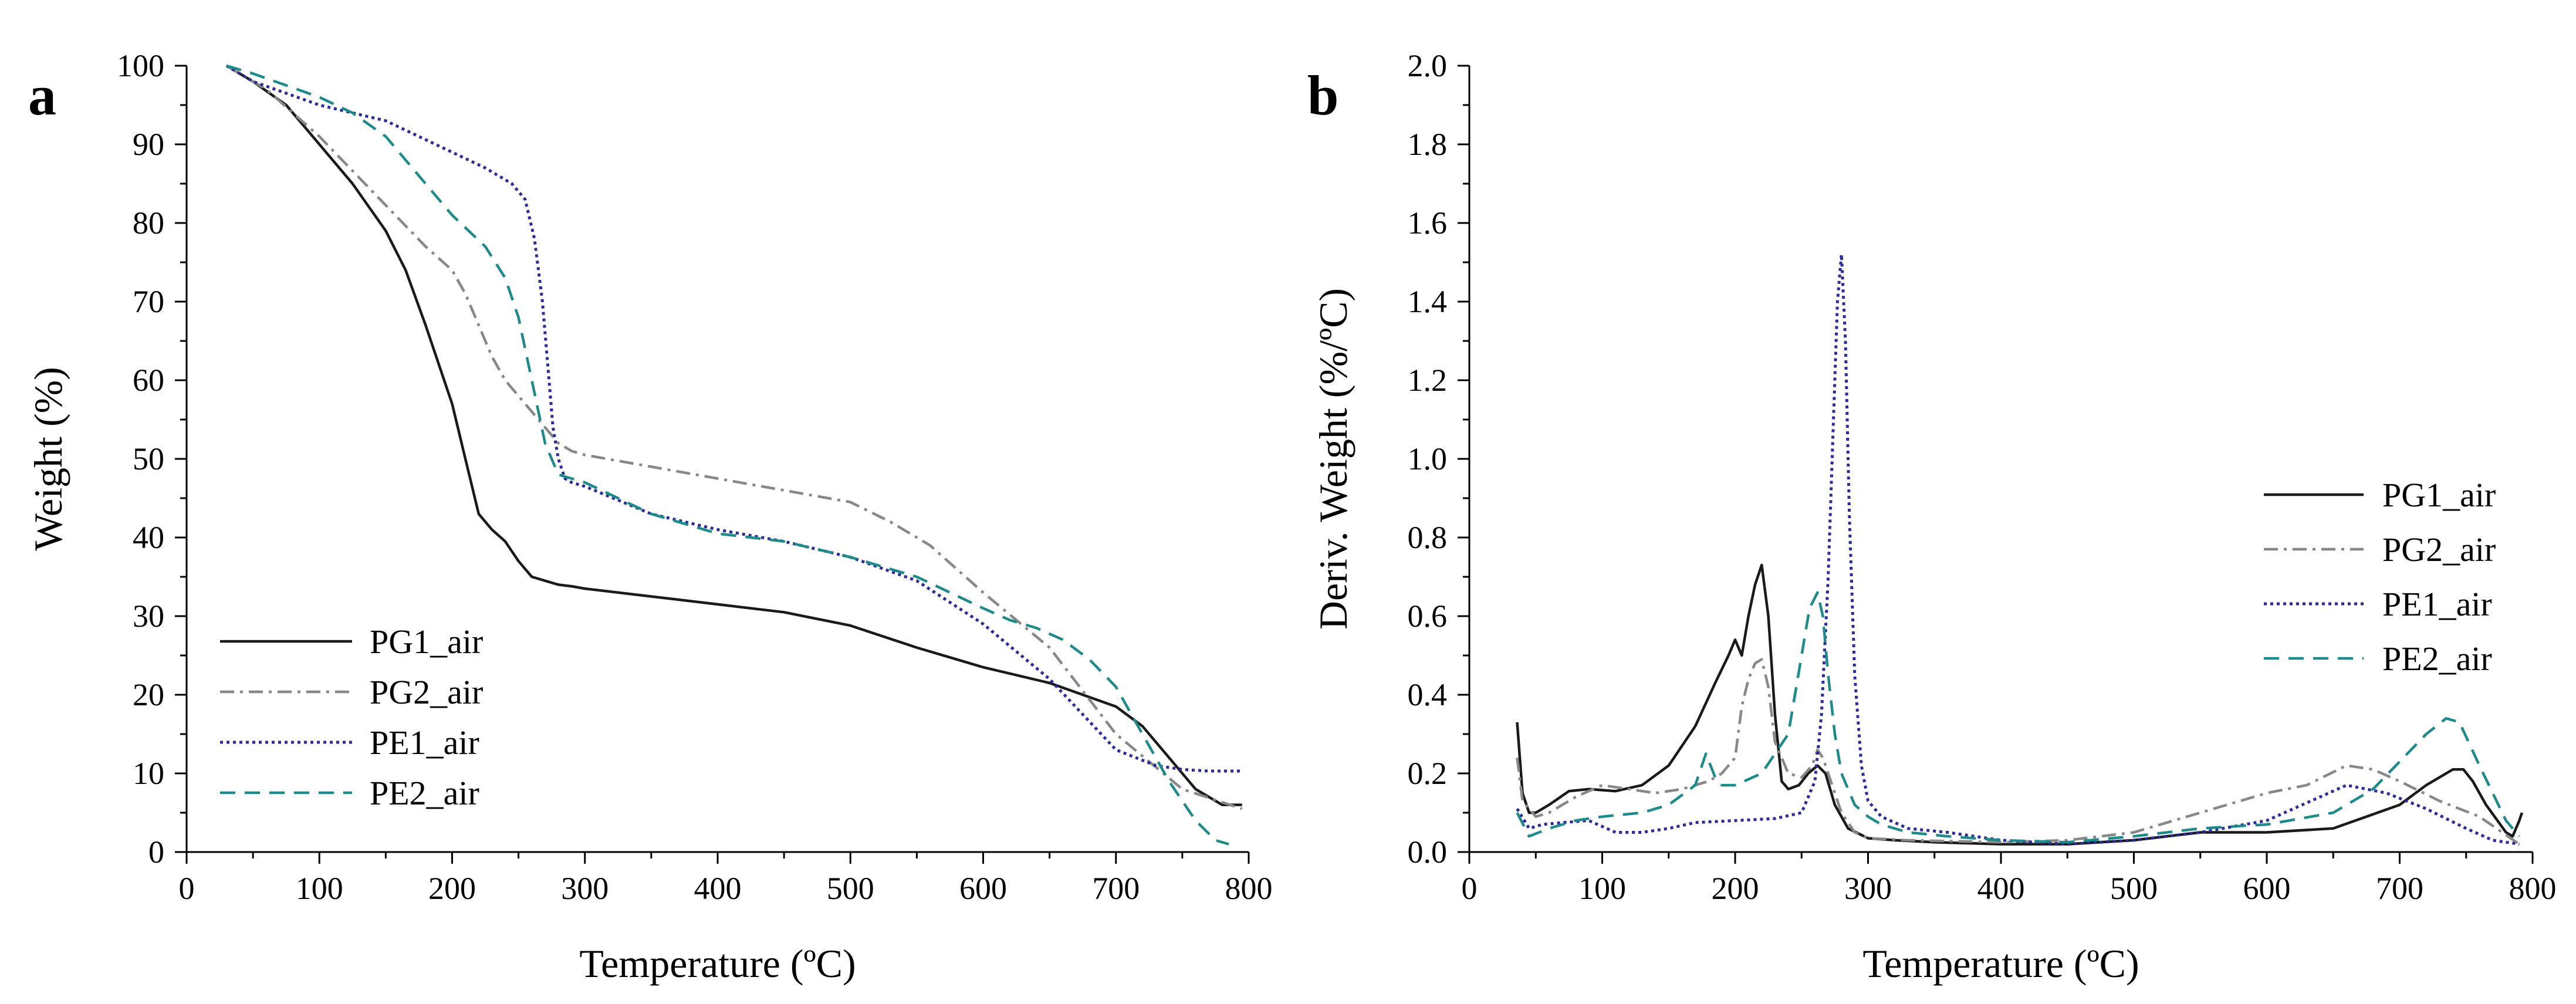 This screenshot has height=1004, width=2576. Describe the element at coordinates (148, 380) in the screenshot. I see `panel-a-y-tick-label: 60` at that location.